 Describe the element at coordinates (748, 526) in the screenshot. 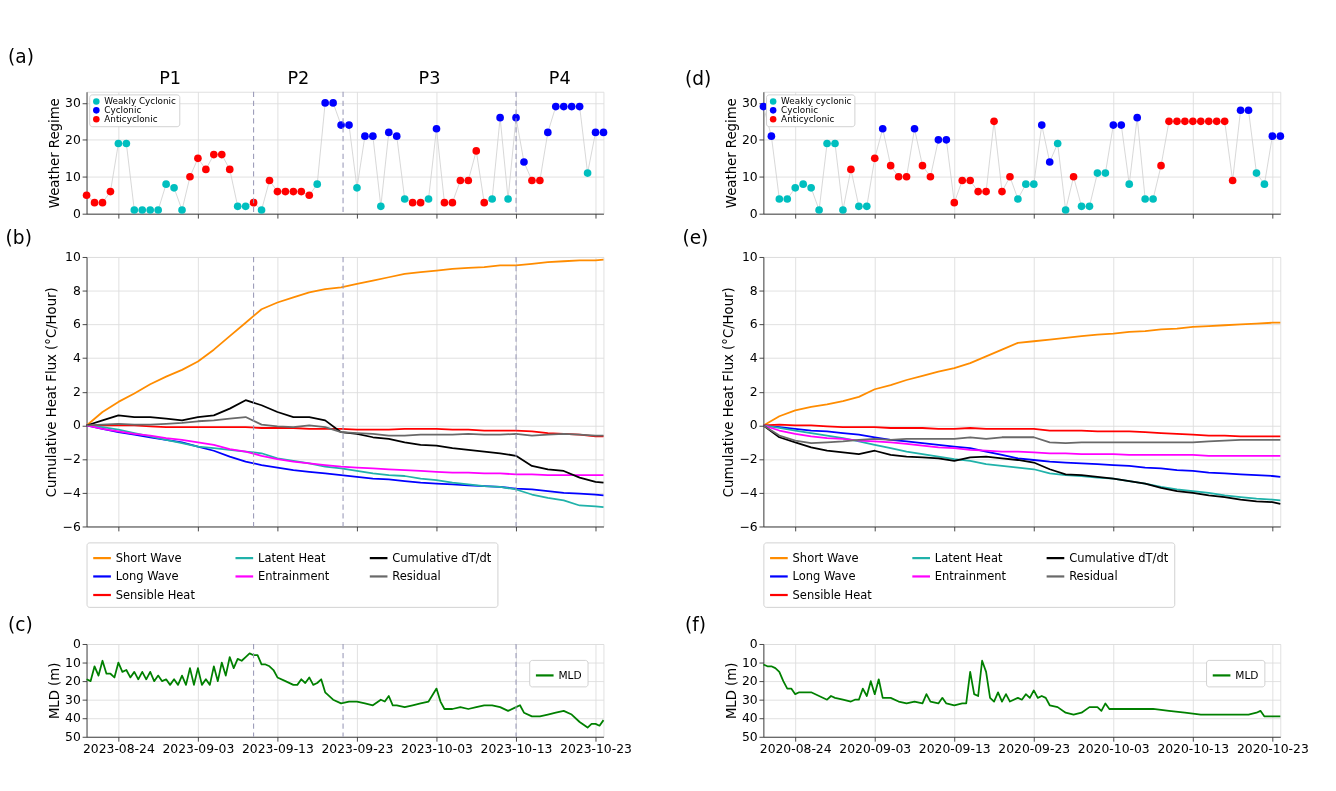

I see `y-tick-label: −6` at that location.